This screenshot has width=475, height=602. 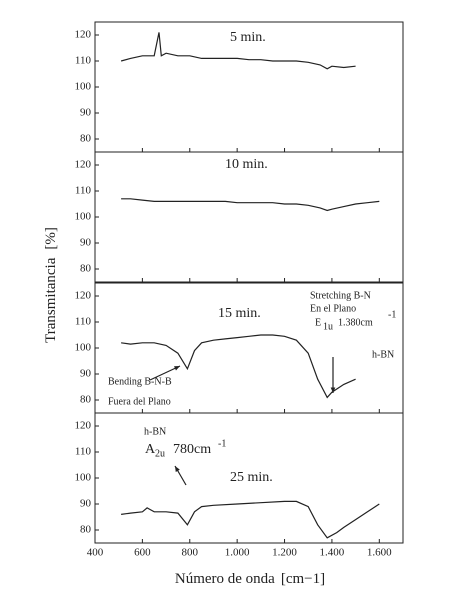 I want to click on x-tick-label: 400, so click(x=95, y=553).